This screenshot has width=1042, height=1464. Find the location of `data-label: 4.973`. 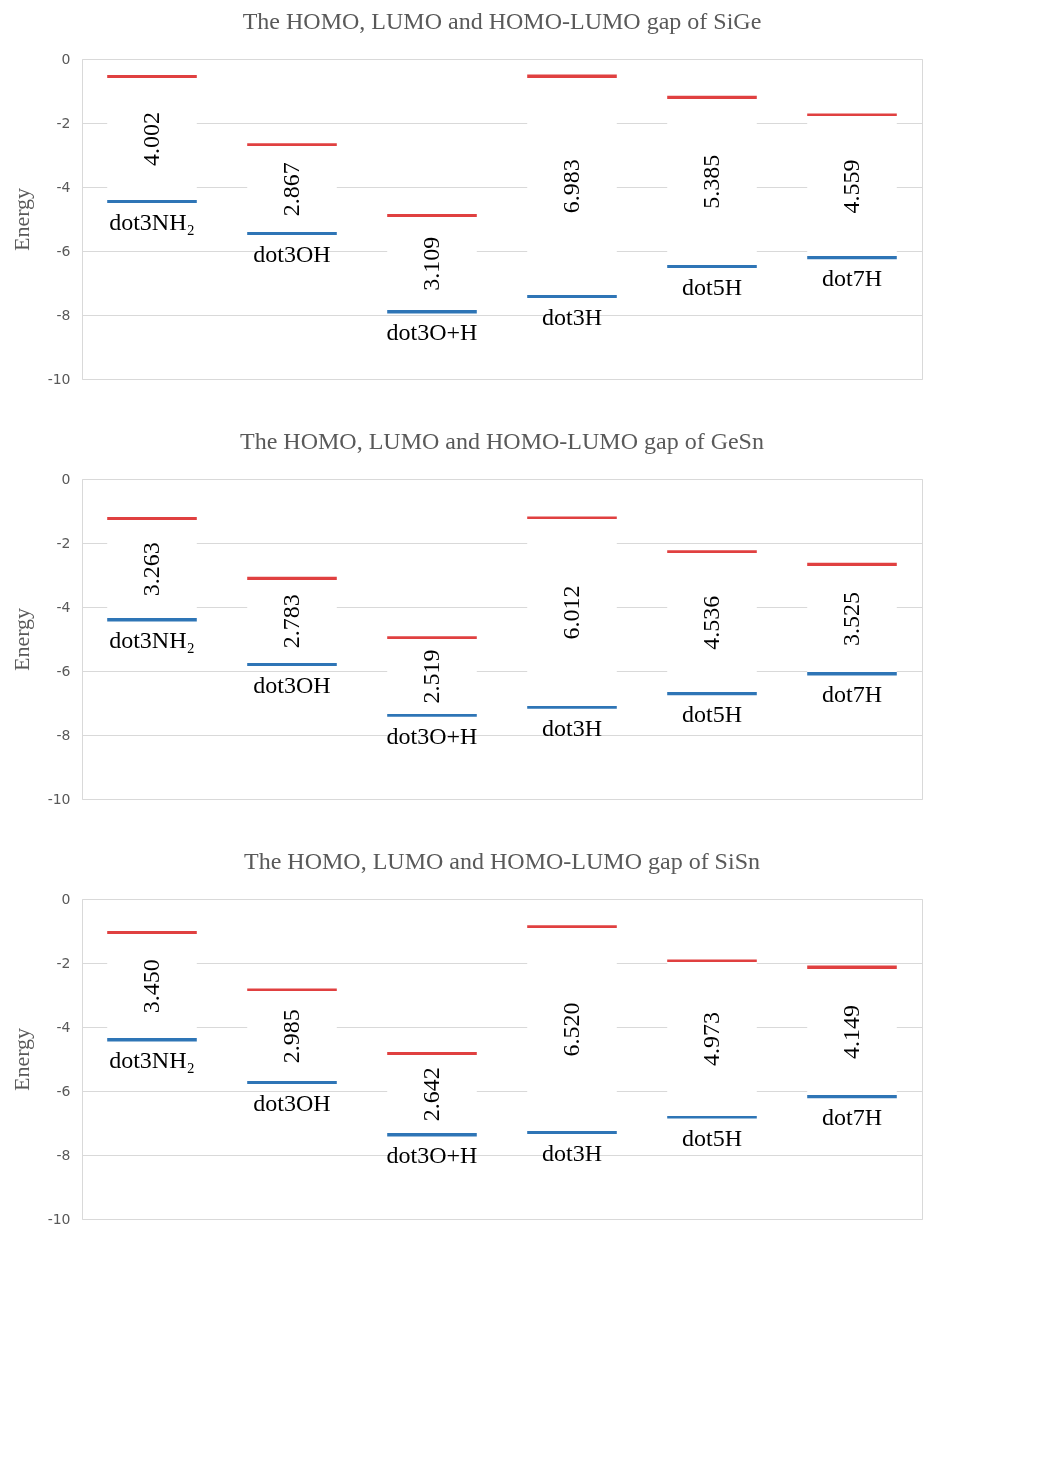

data-label: 4.973 is located at coordinates (711, 1038).